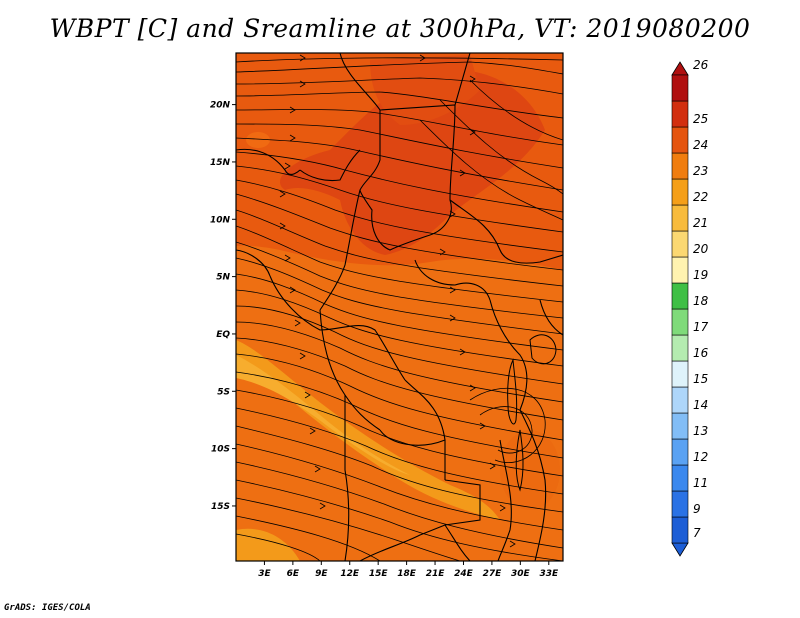  I want to click on lon-tick-label: 6E, so click(293, 574).